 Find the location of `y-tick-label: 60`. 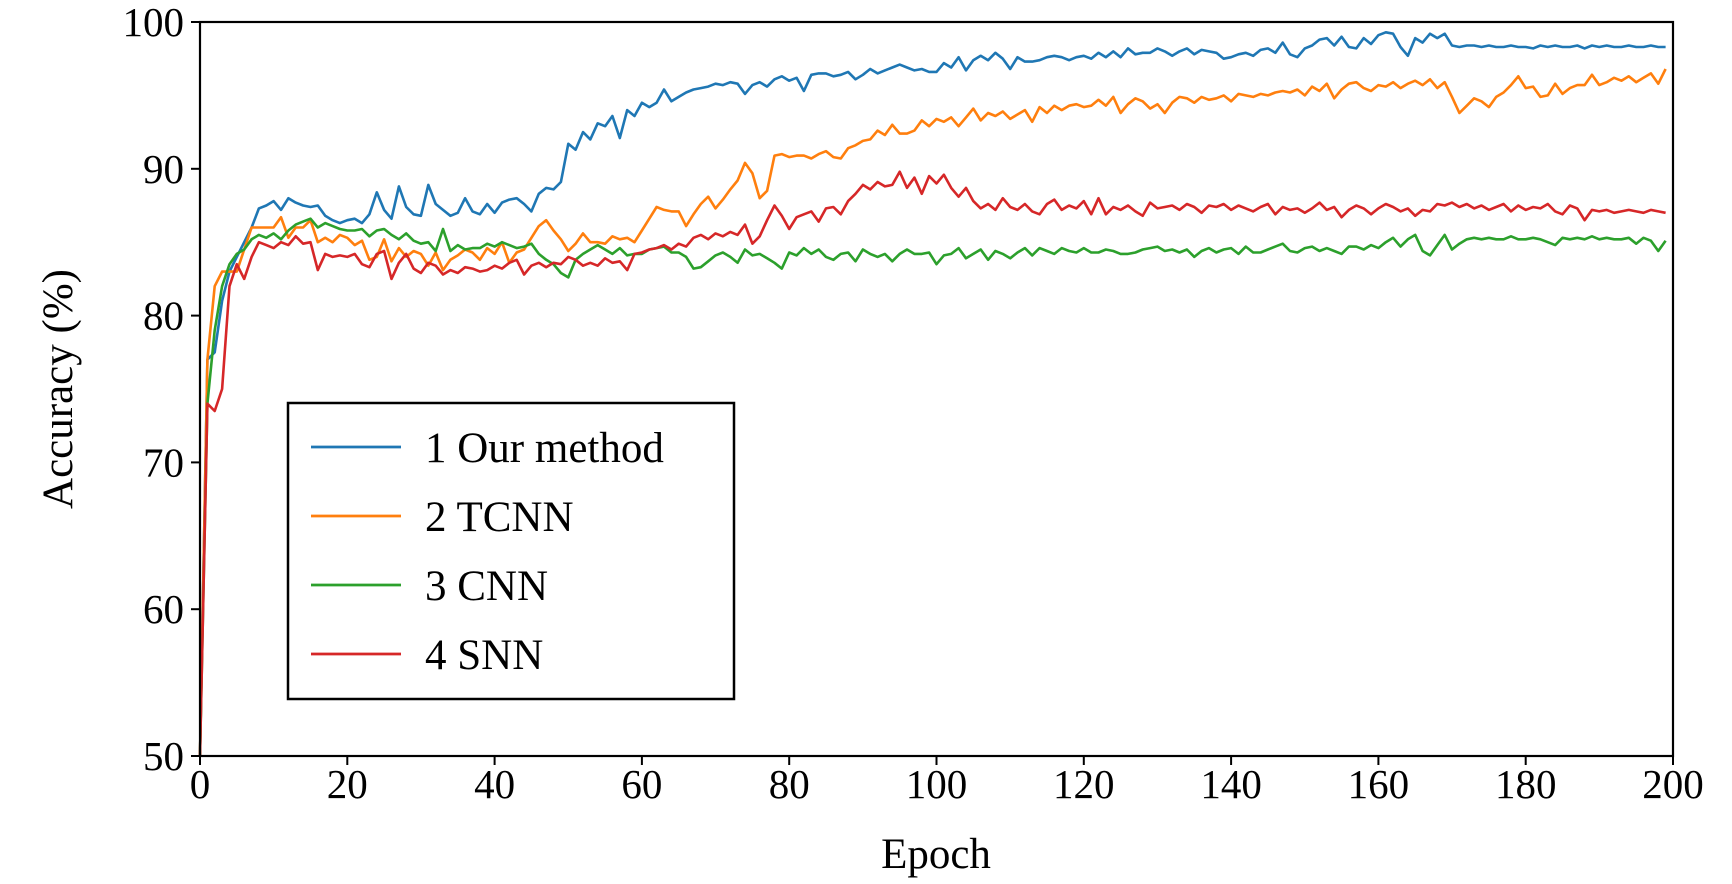

y-tick-label: 60 is located at coordinates (163, 609).